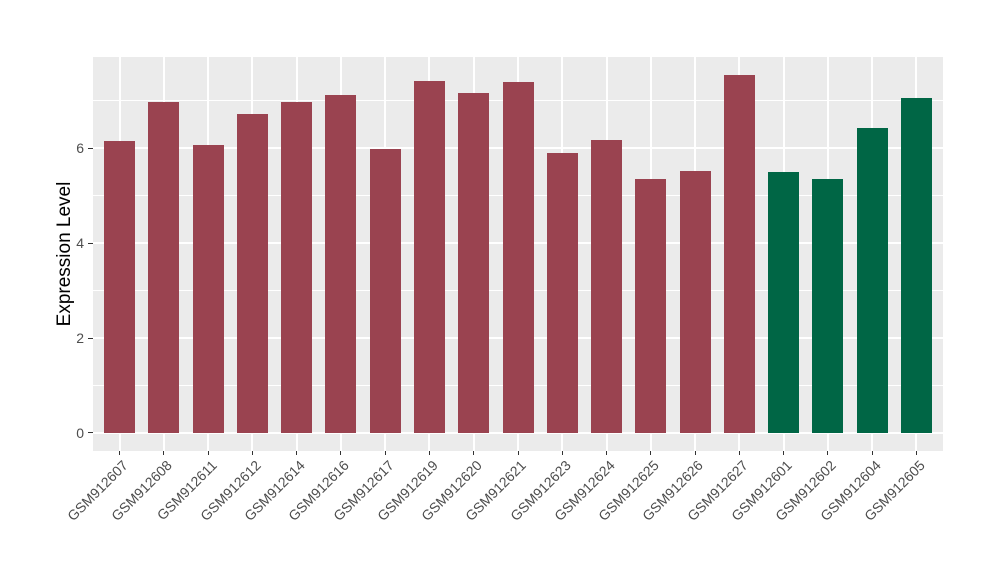 The image size is (1000, 580). Describe the element at coordinates (164, 267) in the screenshot. I see `bar-GSM912608` at that location.